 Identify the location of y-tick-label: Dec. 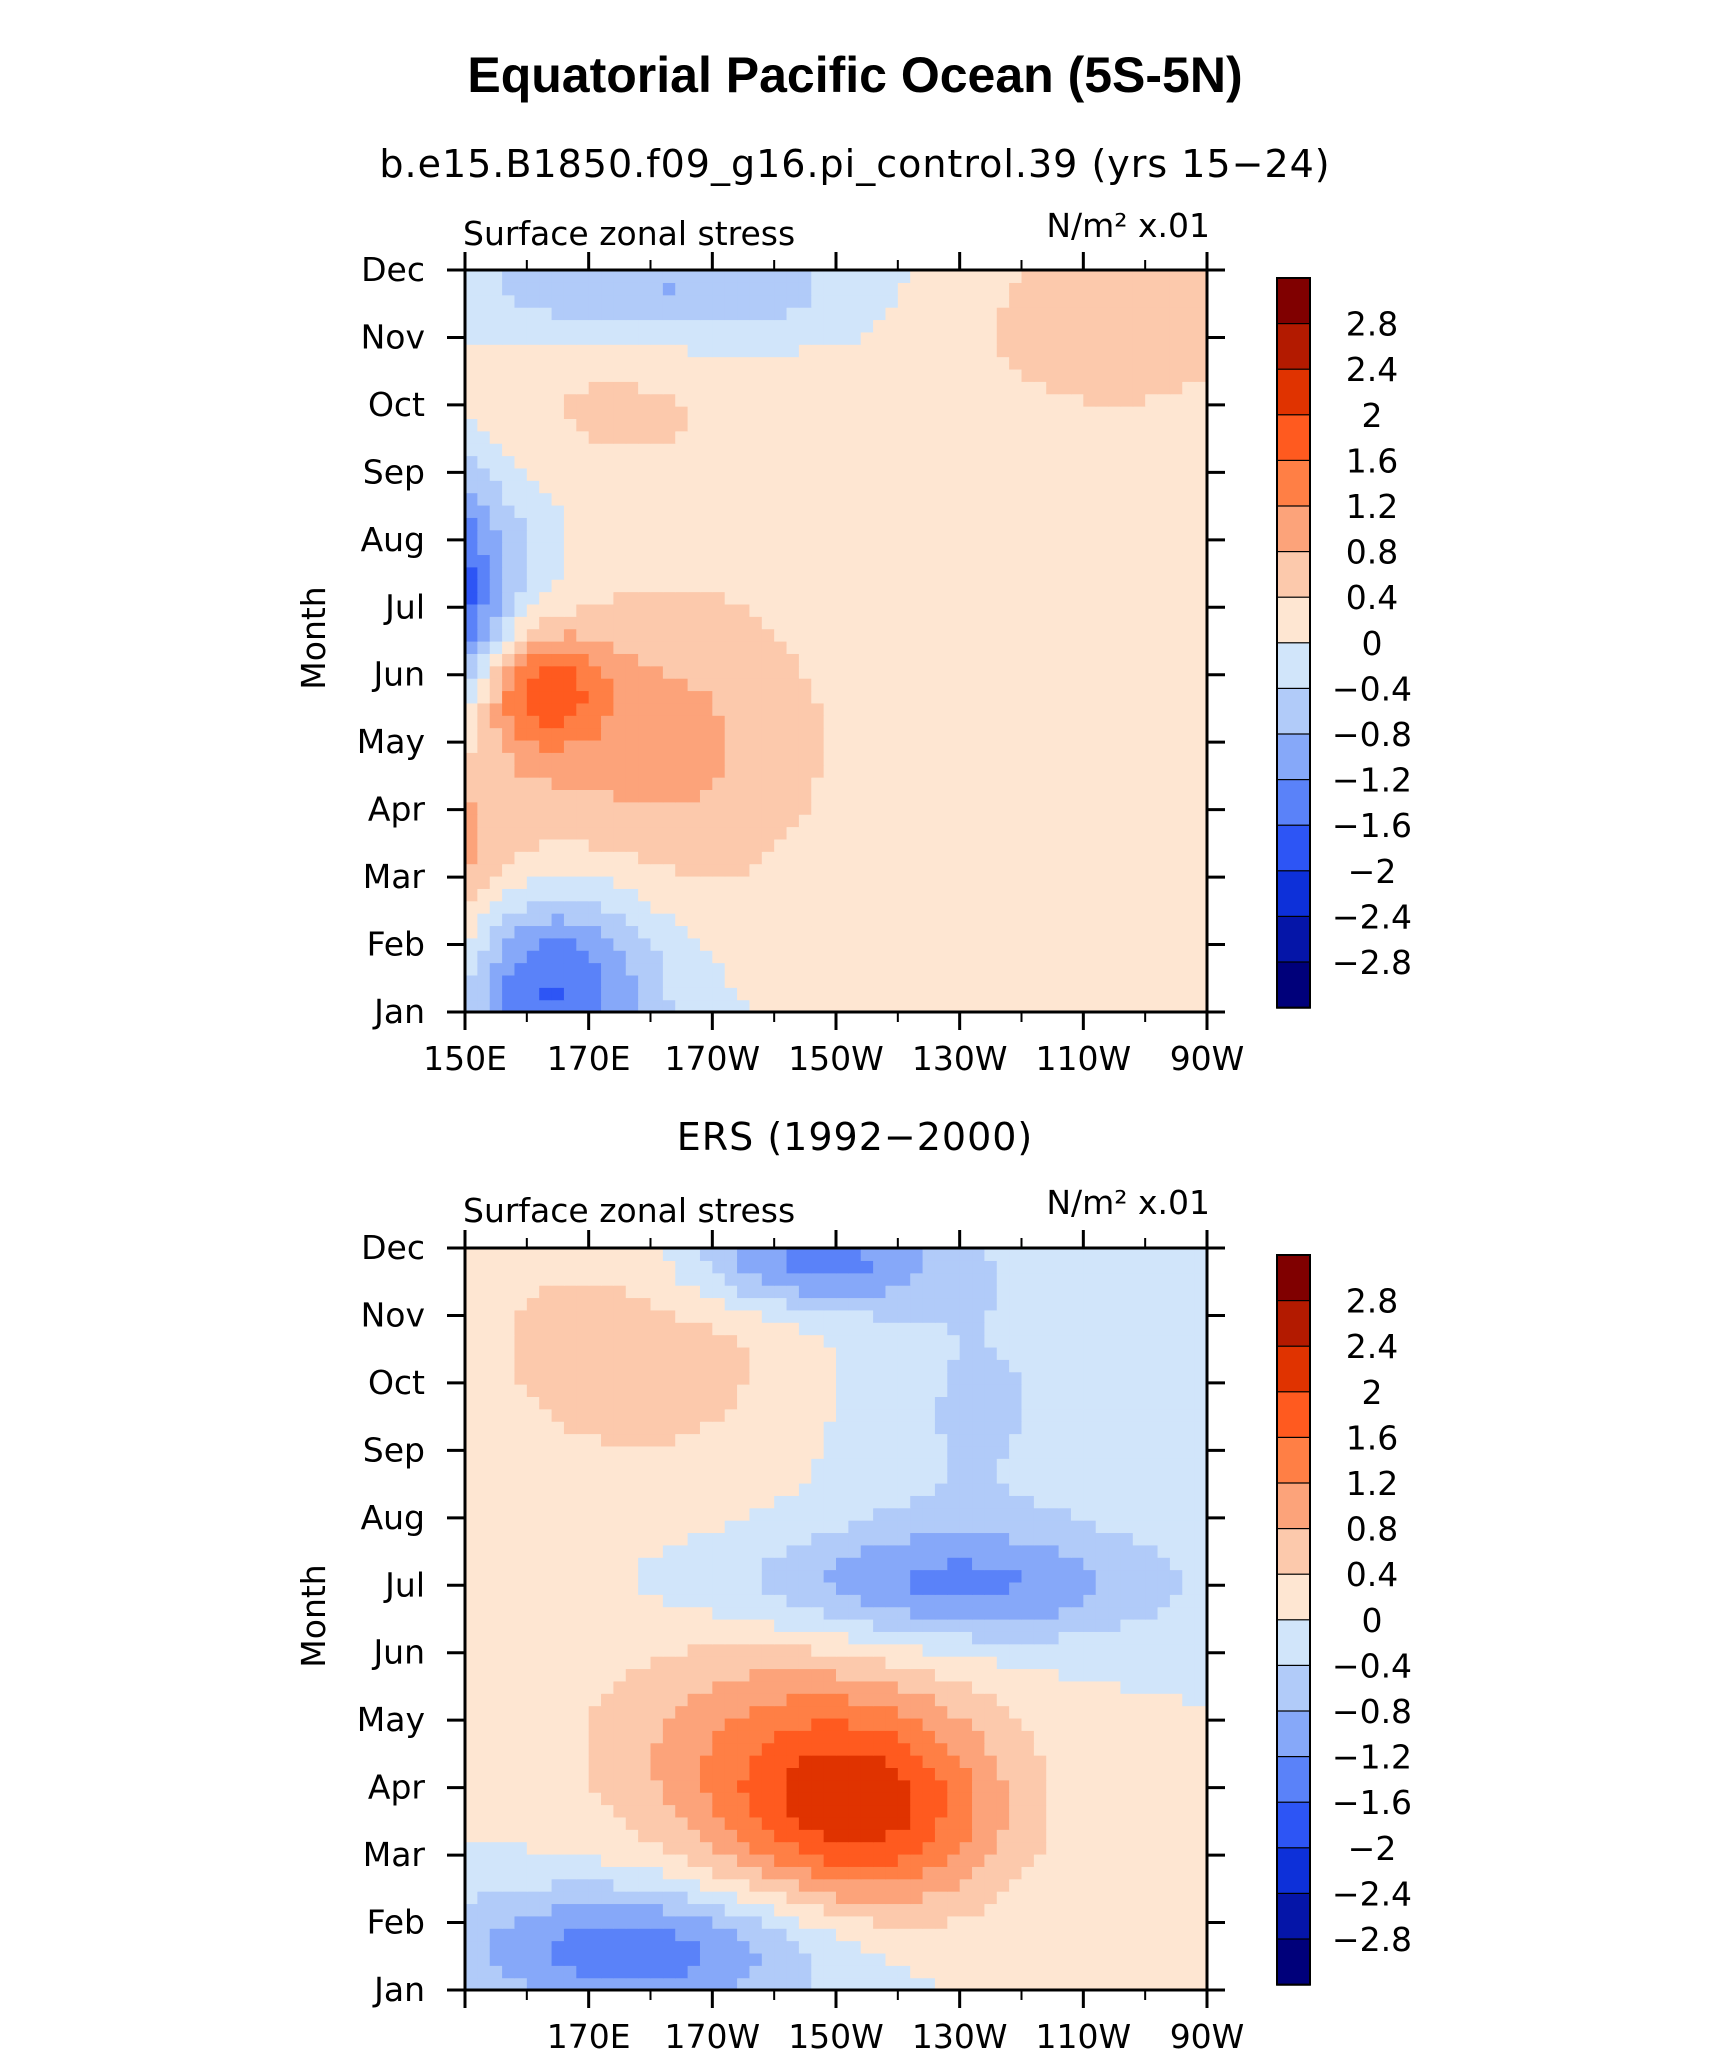
(393, 269).